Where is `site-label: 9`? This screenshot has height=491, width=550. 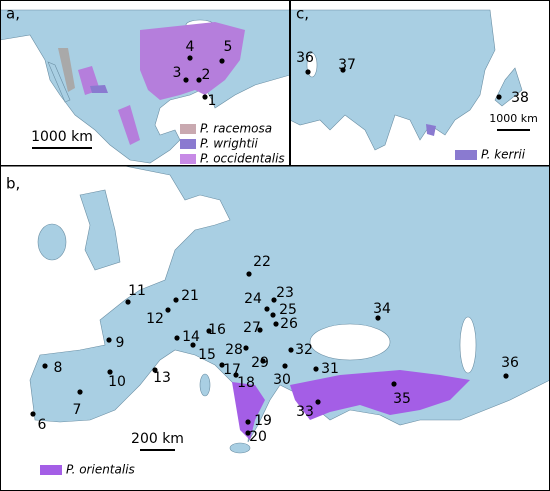
site-label: 9 is located at coordinates (120, 343).